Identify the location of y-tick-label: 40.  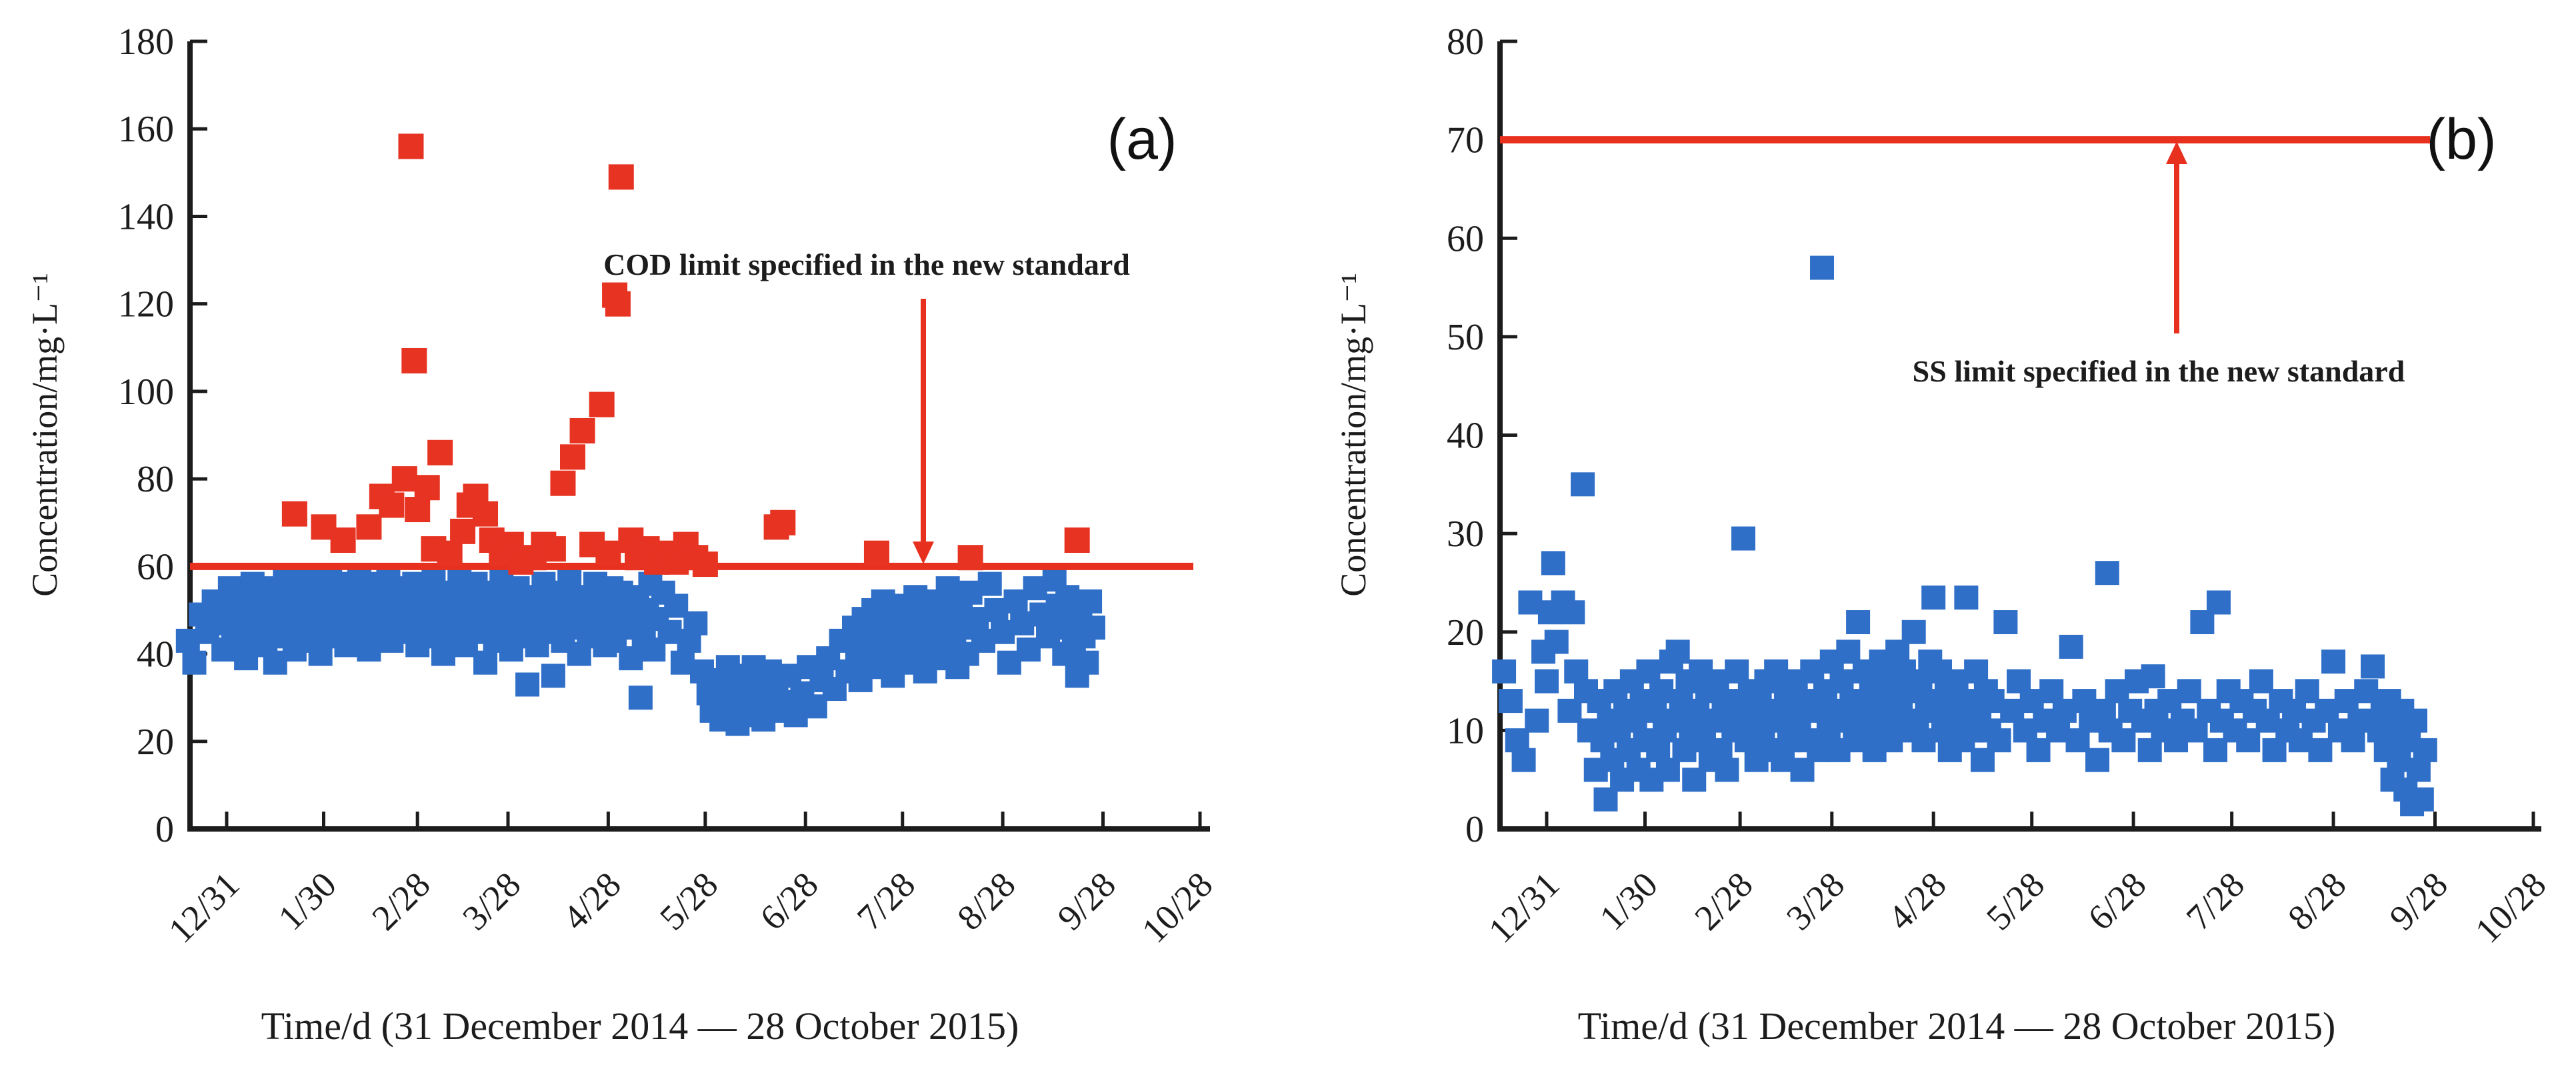
(1465, 436).